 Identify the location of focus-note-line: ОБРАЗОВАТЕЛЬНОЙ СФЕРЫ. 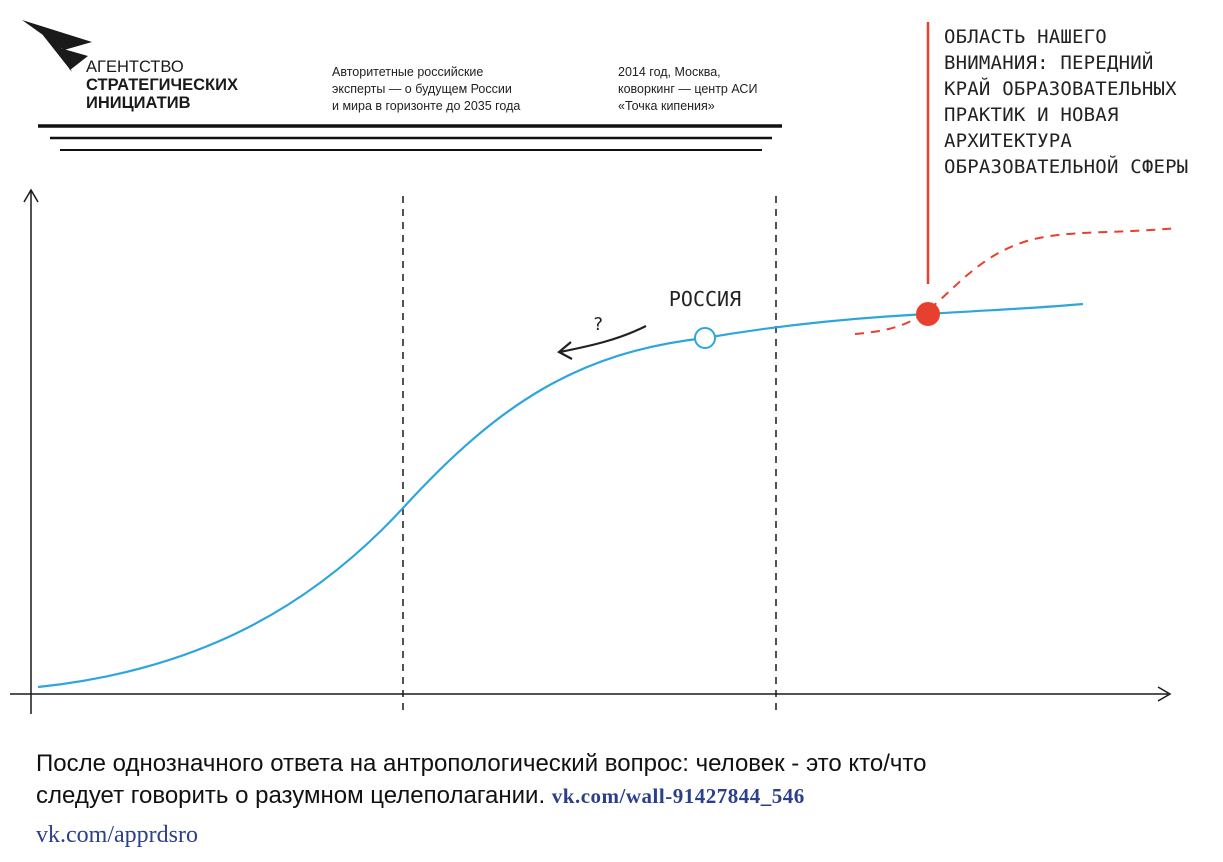
(1066, 167).